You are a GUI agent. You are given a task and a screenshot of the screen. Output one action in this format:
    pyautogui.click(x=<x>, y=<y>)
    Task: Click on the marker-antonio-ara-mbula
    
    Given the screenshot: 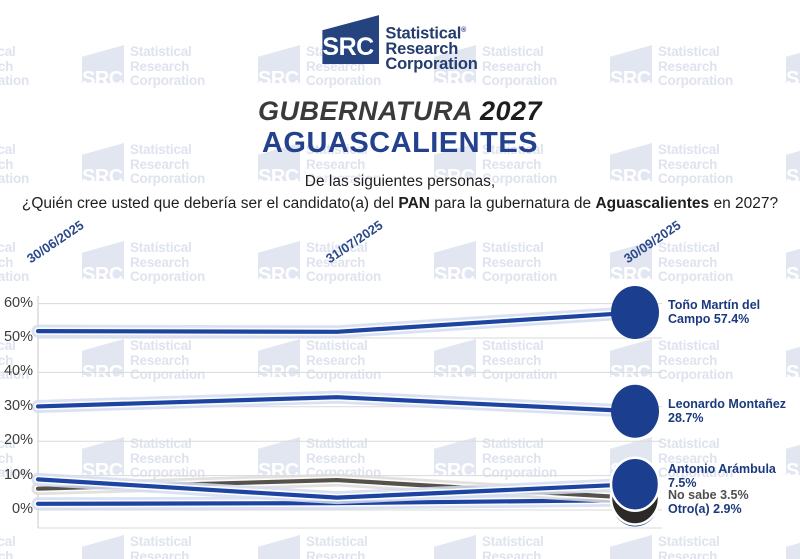 What is the action you would take?
    pyautogui.click(x=635, y=484)
    